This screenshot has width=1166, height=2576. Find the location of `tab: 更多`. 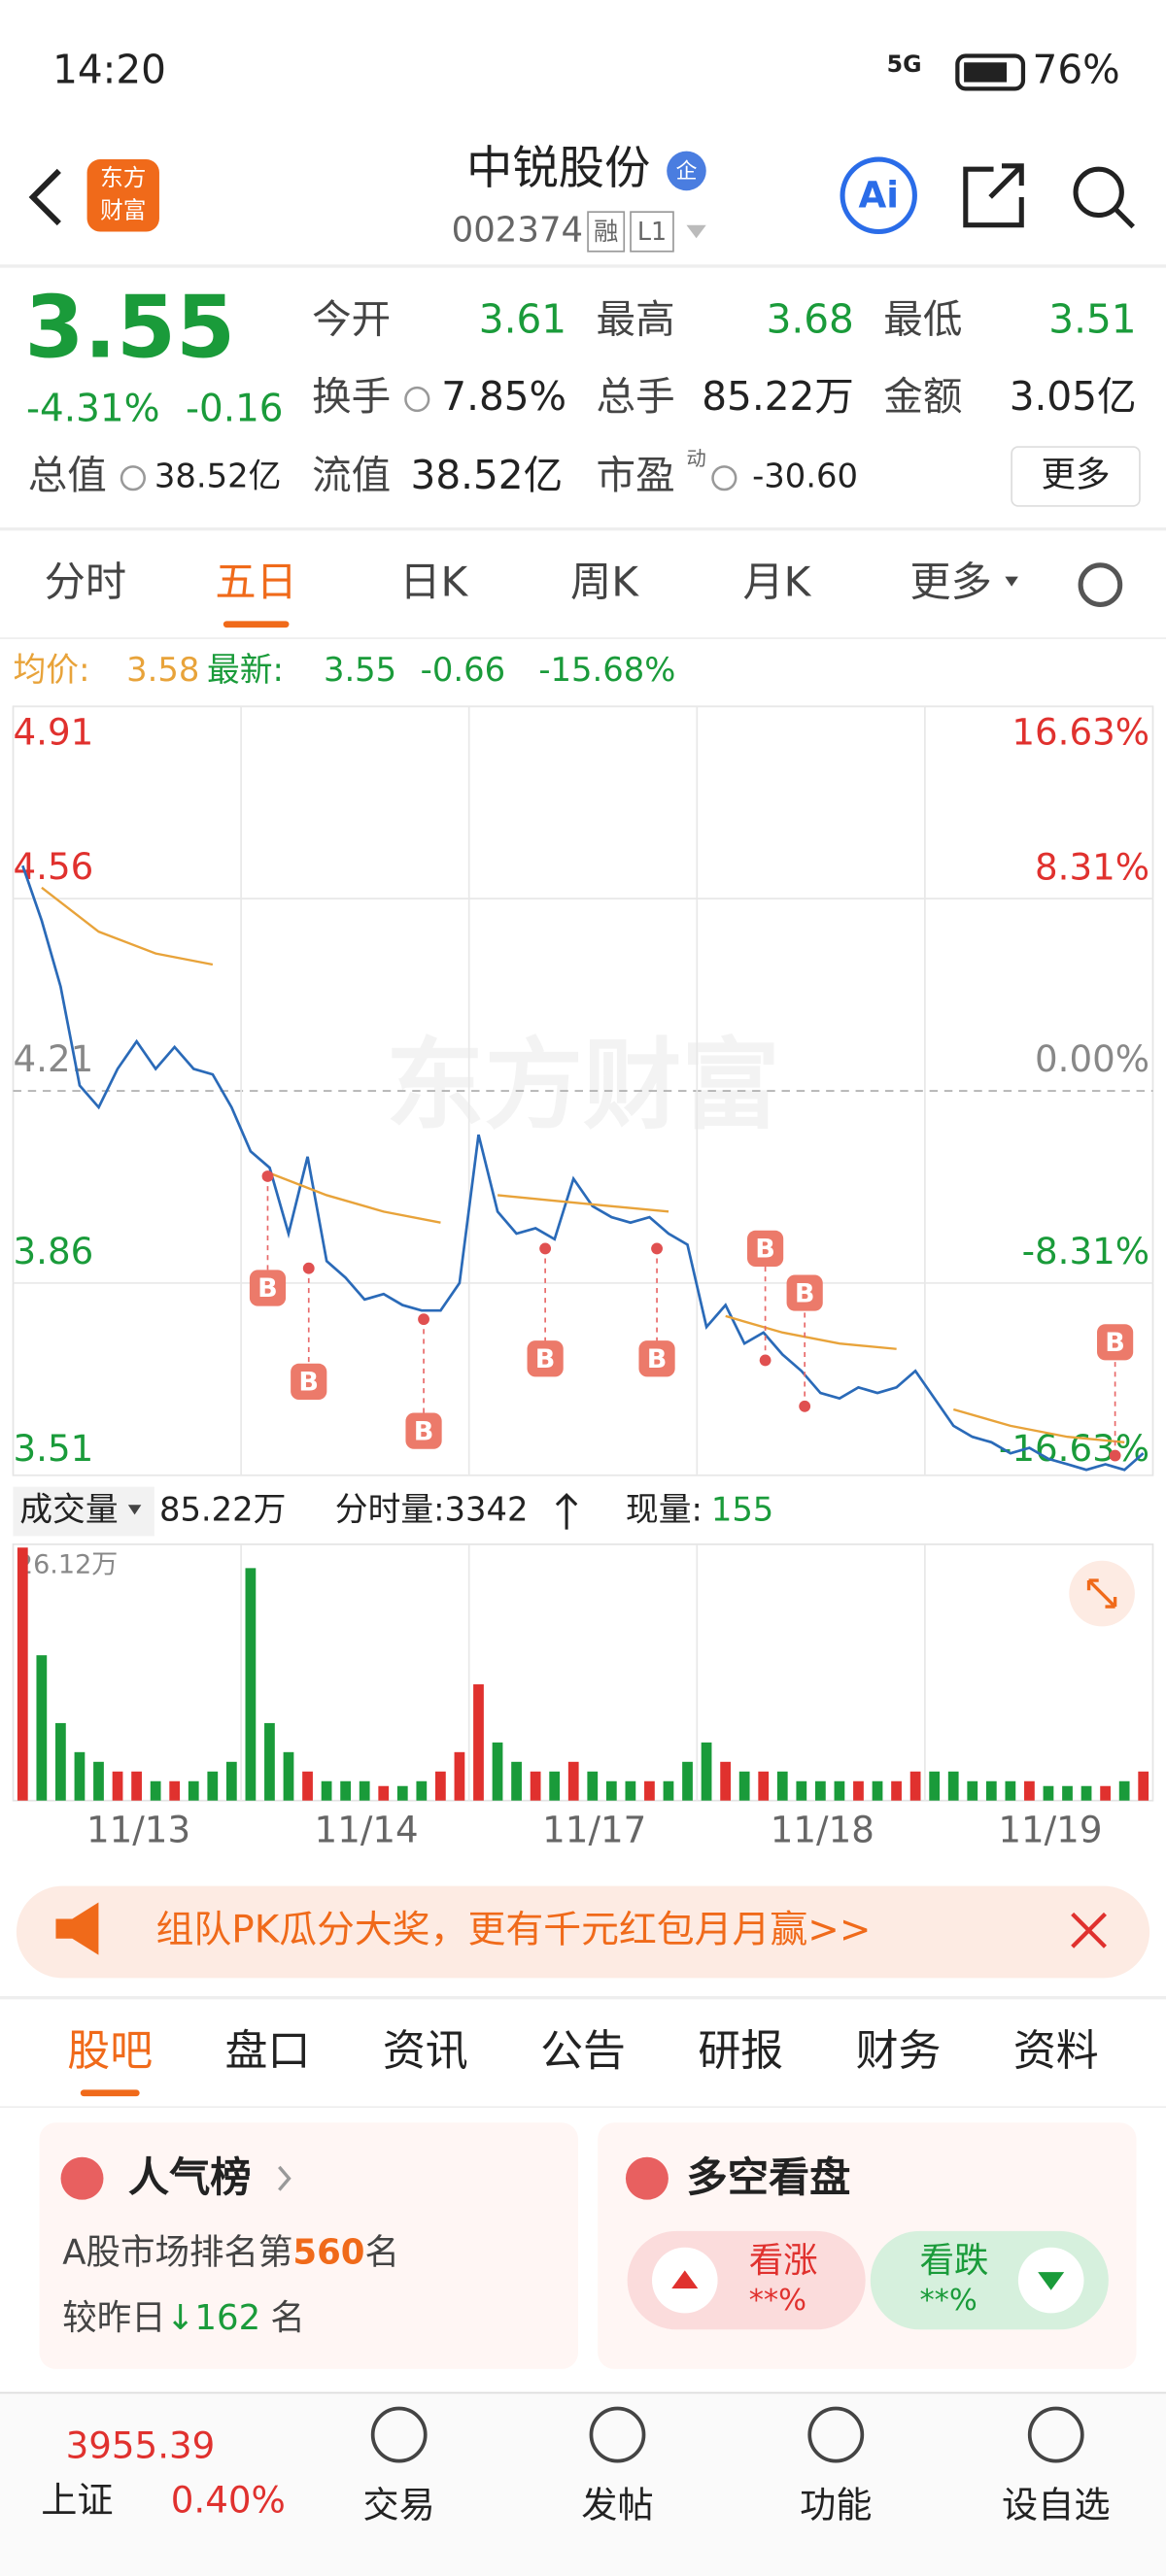

tab: 更多 is located at coordinates (950, 582).